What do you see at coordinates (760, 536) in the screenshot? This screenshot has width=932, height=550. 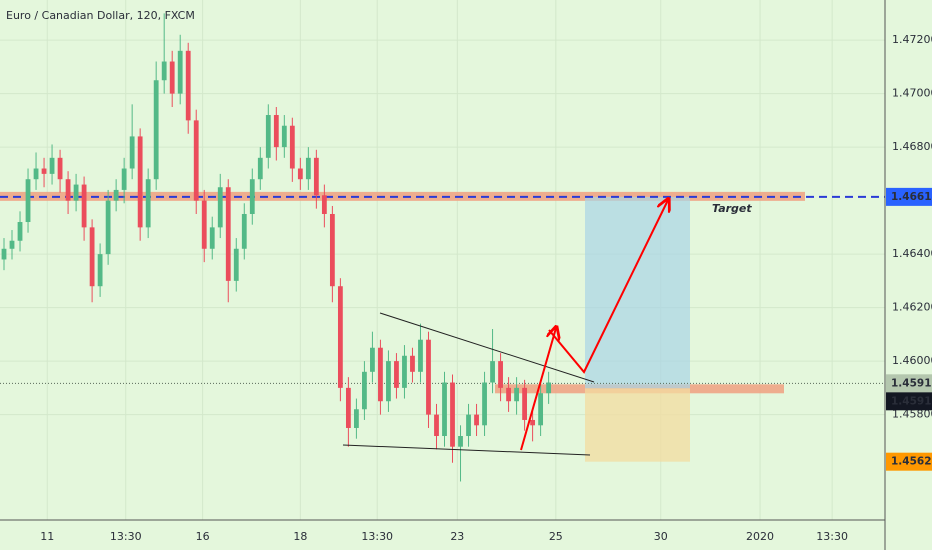 I see `x-tick-label: 2020` at bounding box center [760, 536].